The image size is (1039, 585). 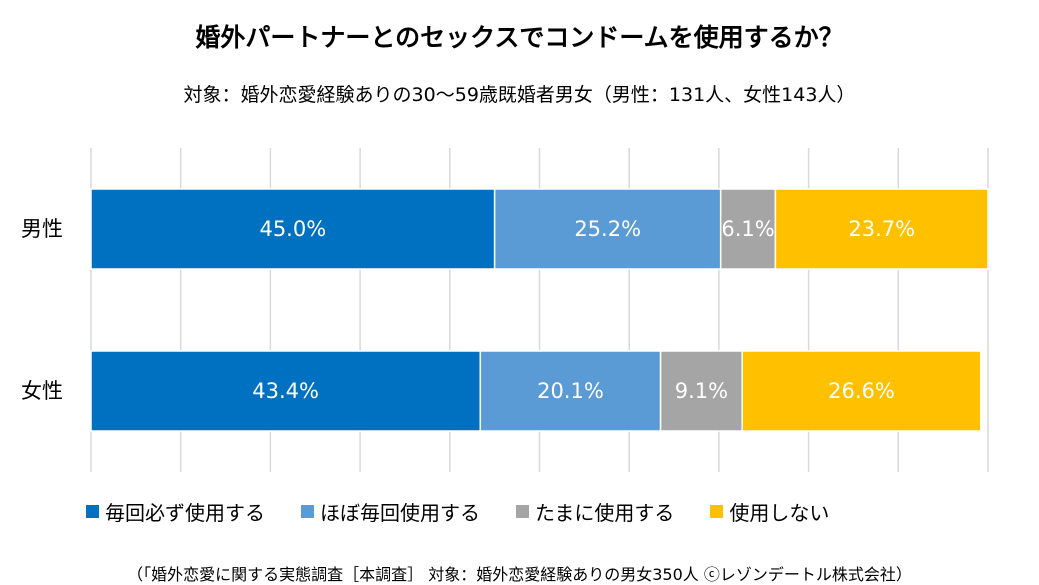 I want to click on legend-label: 毎回必ず使用する, so click(x=185, y=512).